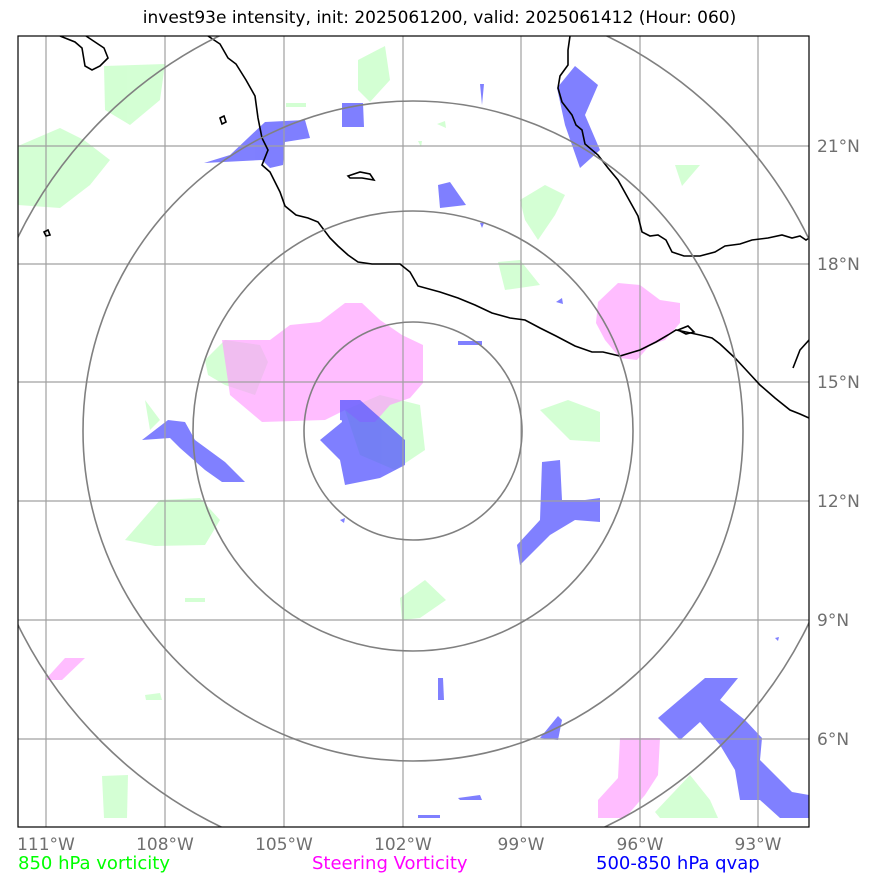 This screenshot has width=879, height=891. Describe the element at coordinates (838, 443) in the screenshot. I see `latitude-labels: 21°N 18°N 15°N 12°N 9°N 6°N` at that location.